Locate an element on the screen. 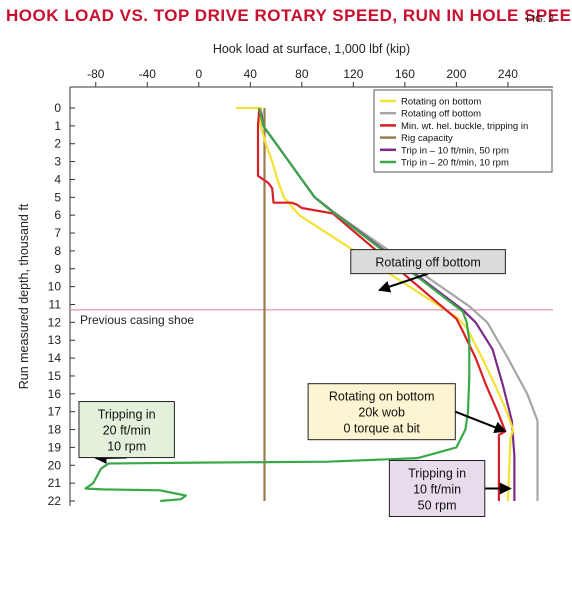 Image resolution: width=572 pixels, height=590 pixels. legend-entry: Rig capacity is located at coordinates (427, 138).